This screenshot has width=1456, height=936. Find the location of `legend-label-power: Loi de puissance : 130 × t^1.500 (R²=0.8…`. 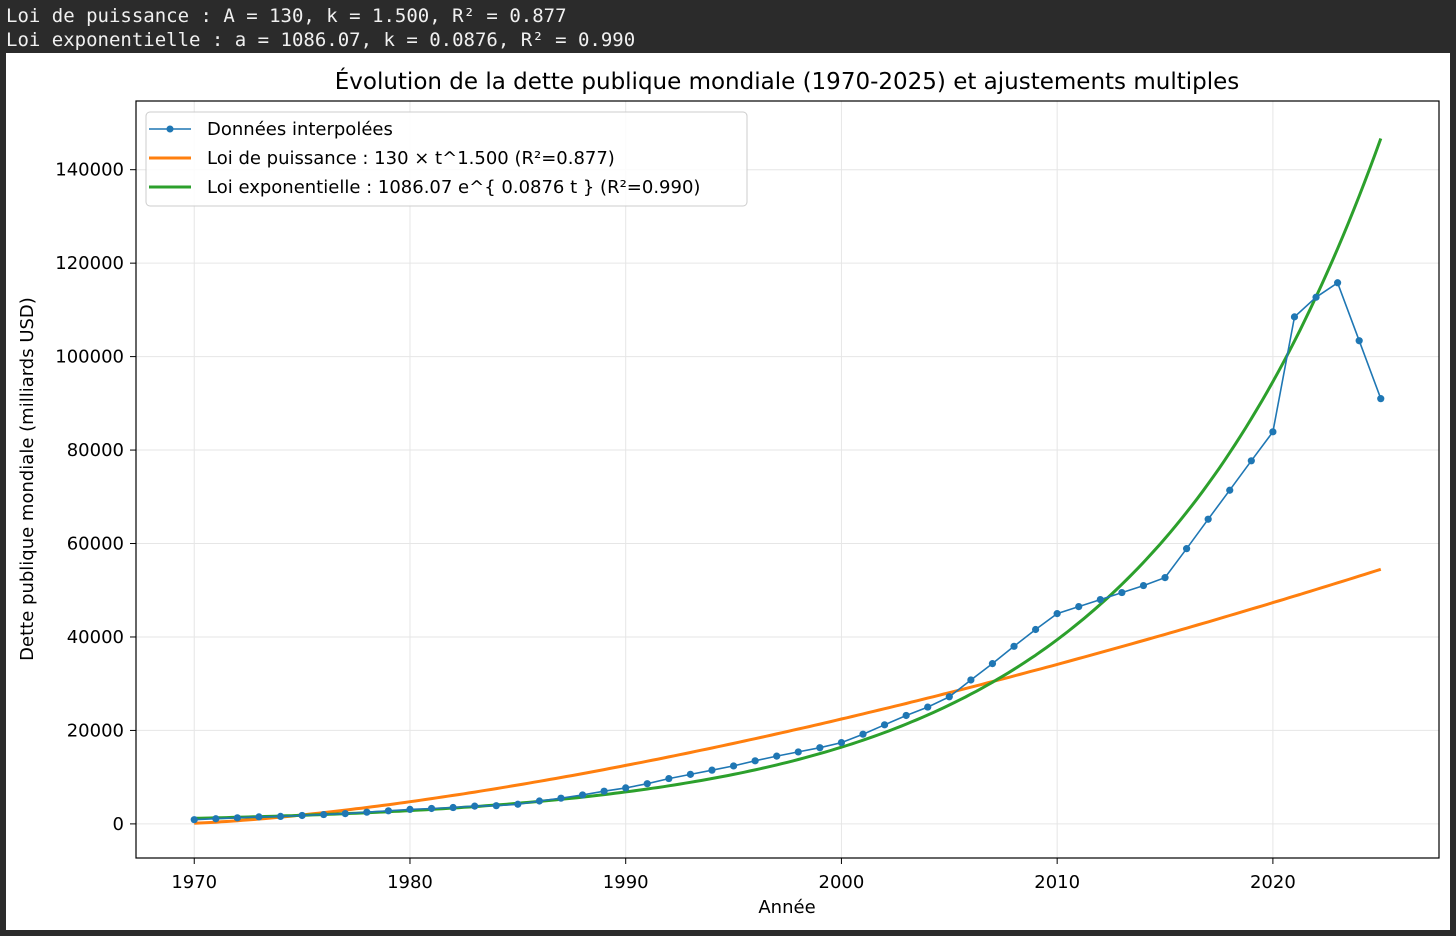

legend-label-power: Loi de puissance : 130 × t^1.500 (R²=0.8… is located at coordinates (411, 158).